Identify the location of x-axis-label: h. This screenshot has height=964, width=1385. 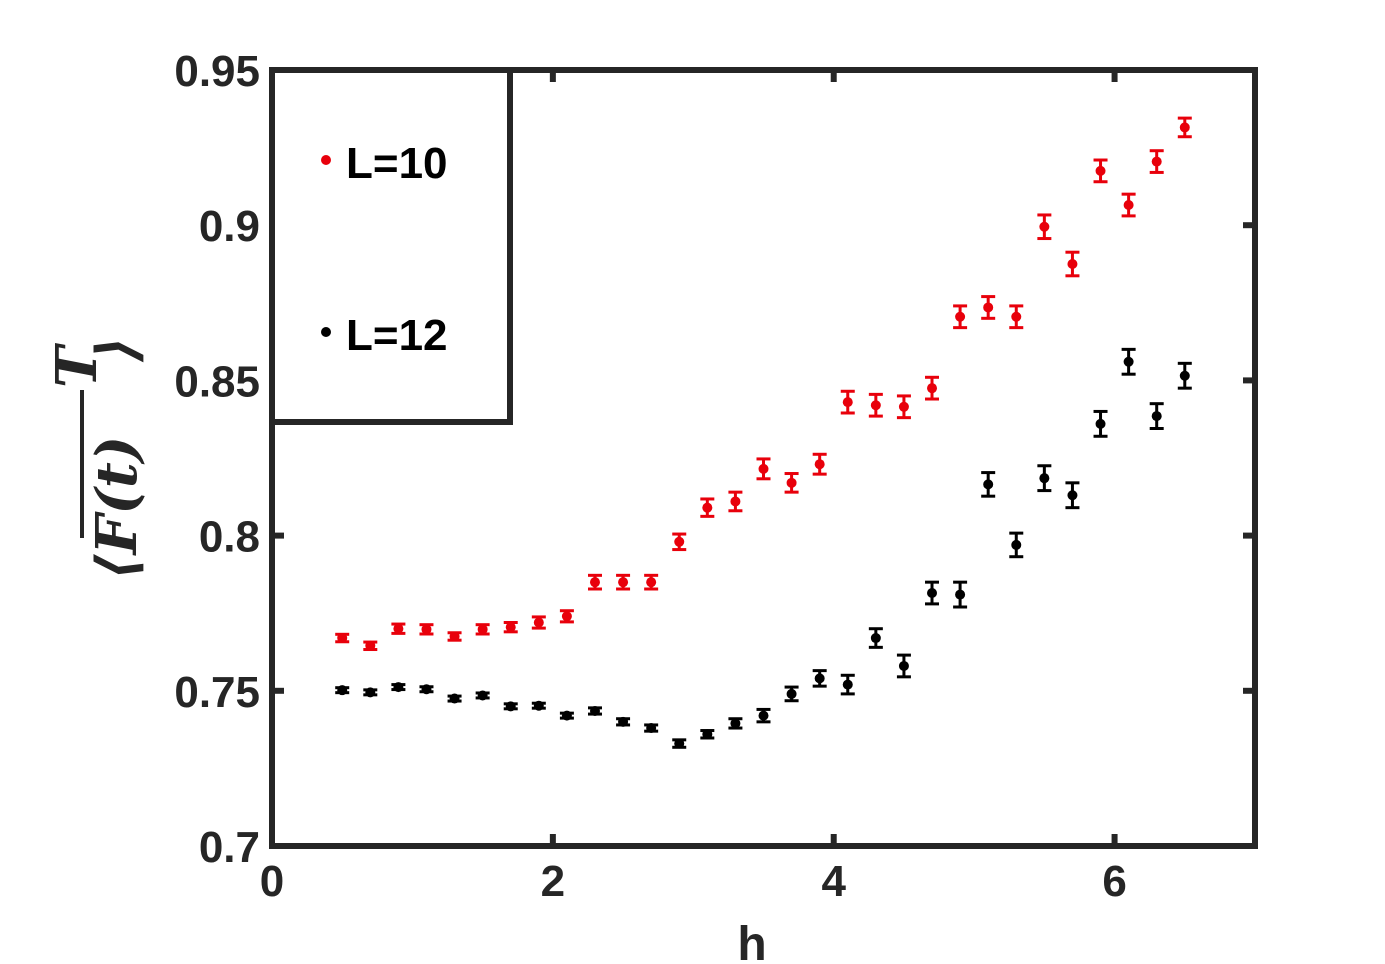
(751, 941).